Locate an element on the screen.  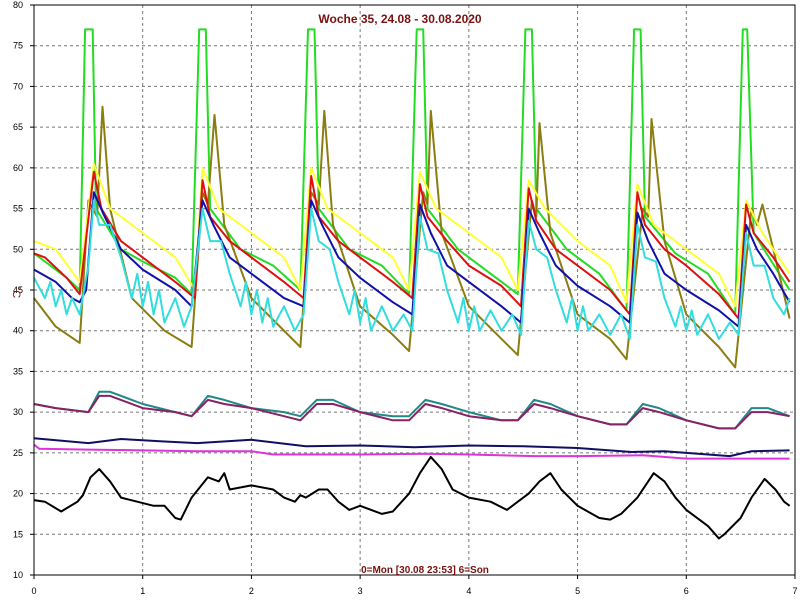
x-tick-label: 7 is located at coordinates (794, 591).